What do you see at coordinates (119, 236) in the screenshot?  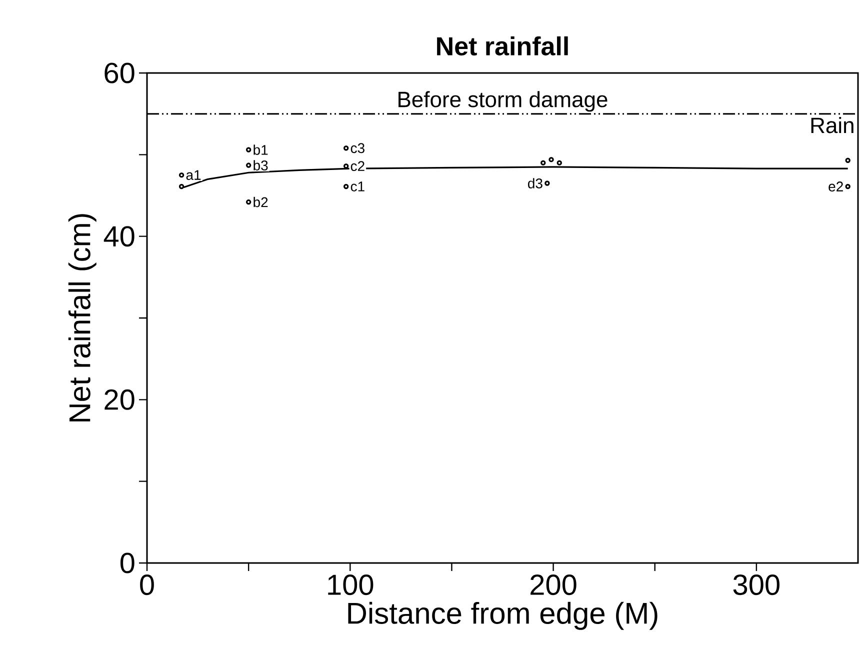 I see `y-tick-label: 40` at bounding box center [119, 236].